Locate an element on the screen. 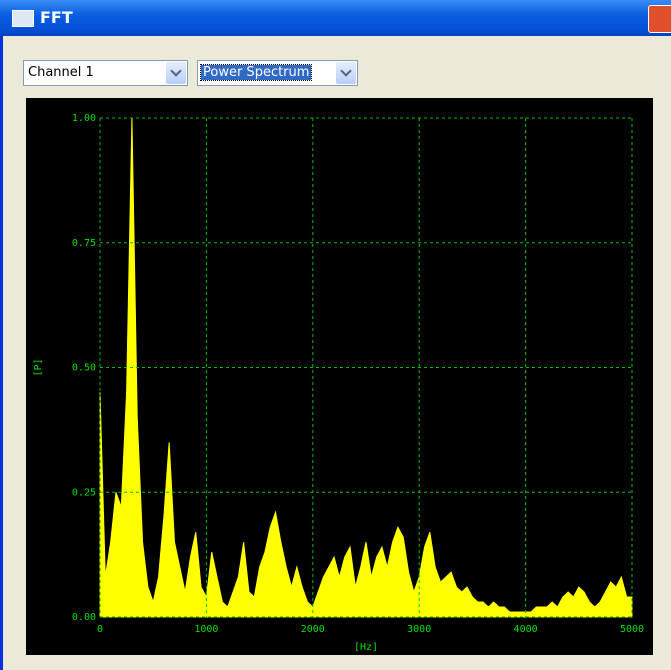  close-button is located at coordinates (659, 19).